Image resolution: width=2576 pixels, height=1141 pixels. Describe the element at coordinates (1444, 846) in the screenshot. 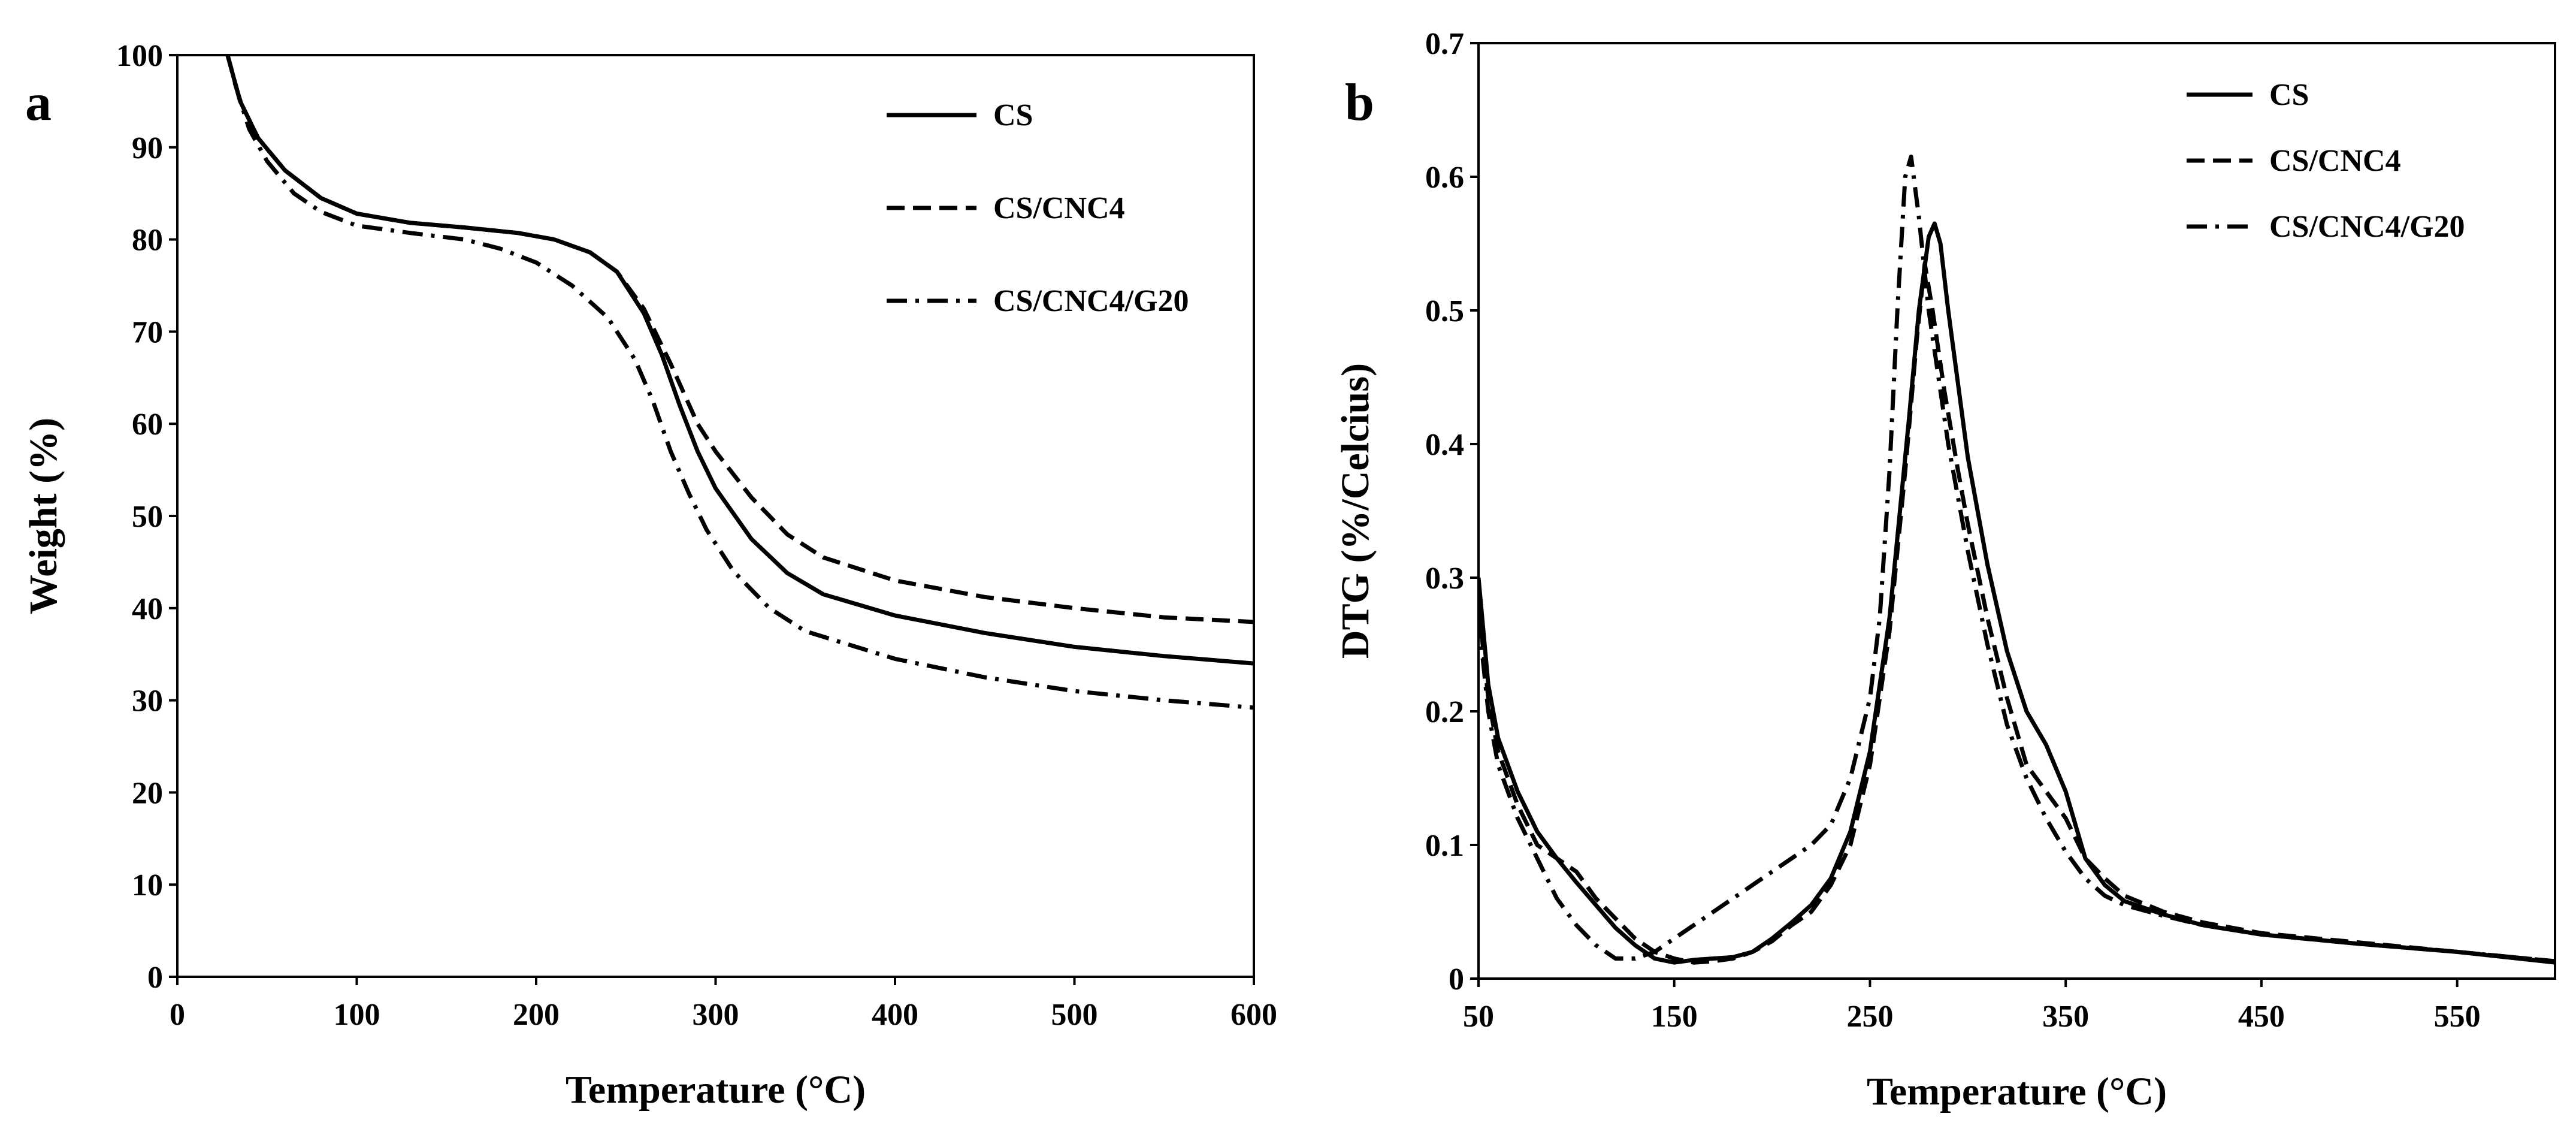

I see `y-tick-label: 0.1` at that location.